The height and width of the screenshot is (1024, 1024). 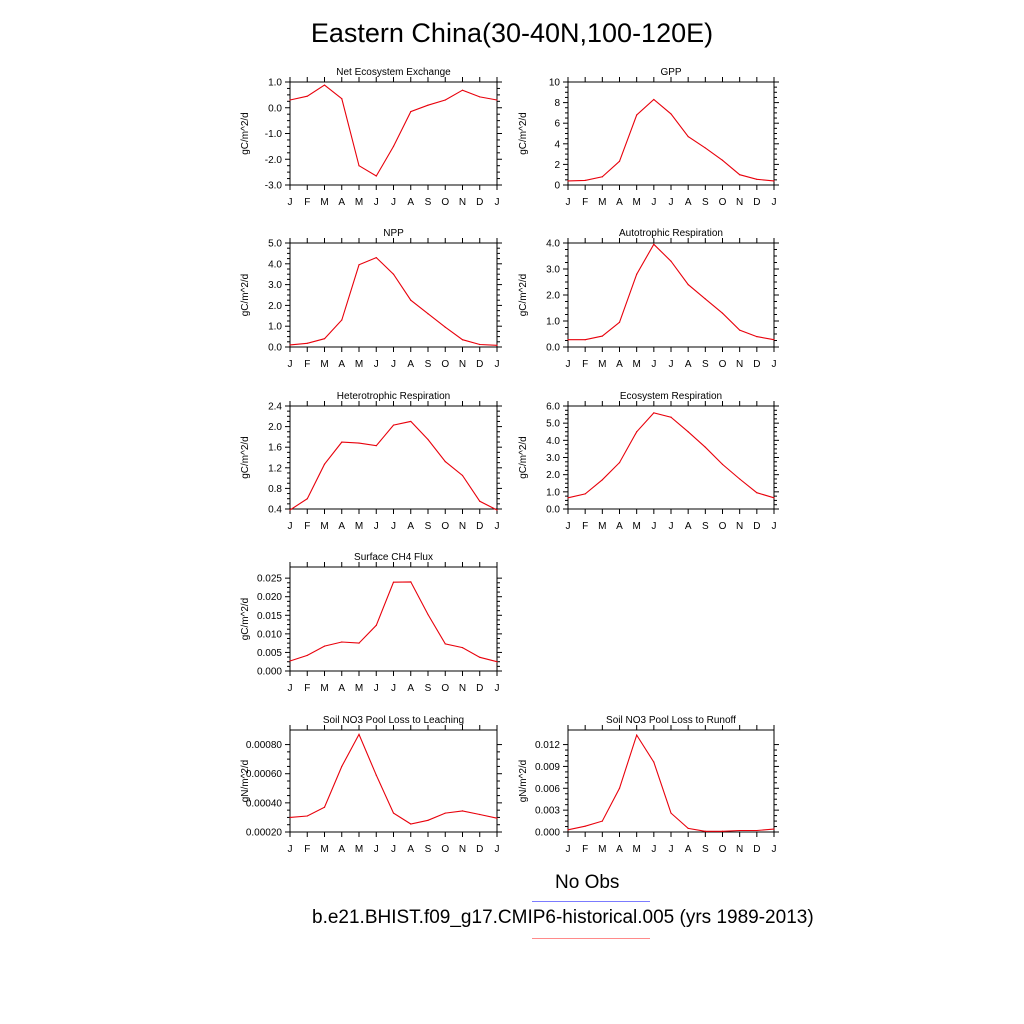 I want to click on y-tick-label: 0.8, so click(x=275, y=489).